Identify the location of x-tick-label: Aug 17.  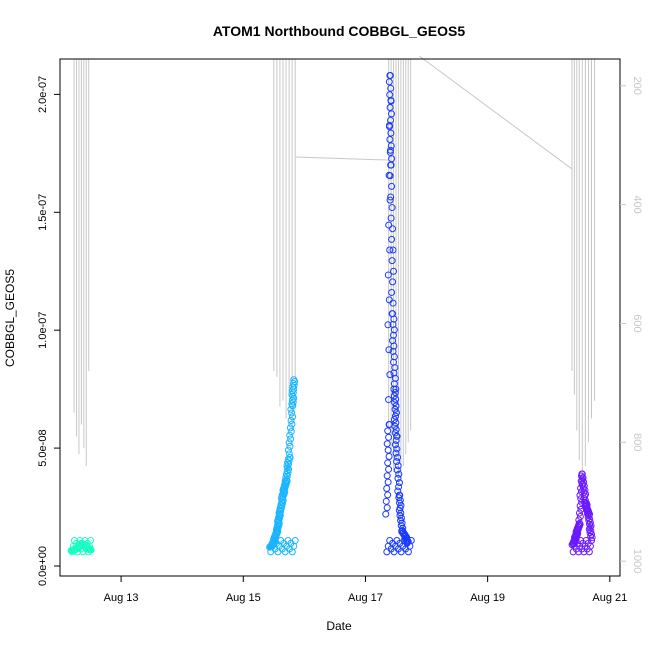
(365, 598).